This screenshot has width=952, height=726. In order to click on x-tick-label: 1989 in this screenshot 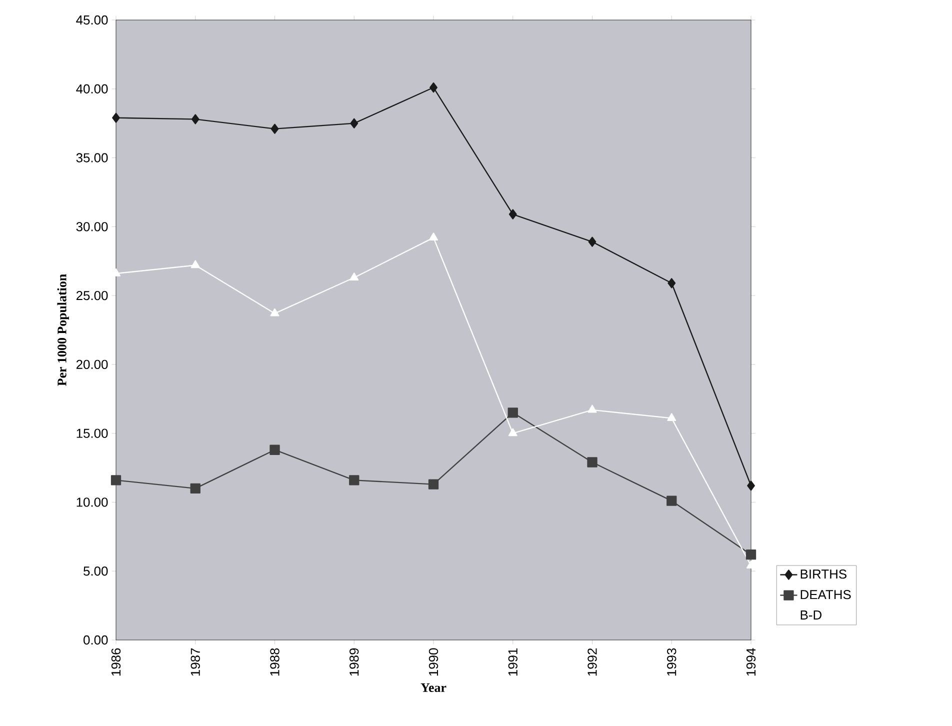, I will do `click(354, 662)`.